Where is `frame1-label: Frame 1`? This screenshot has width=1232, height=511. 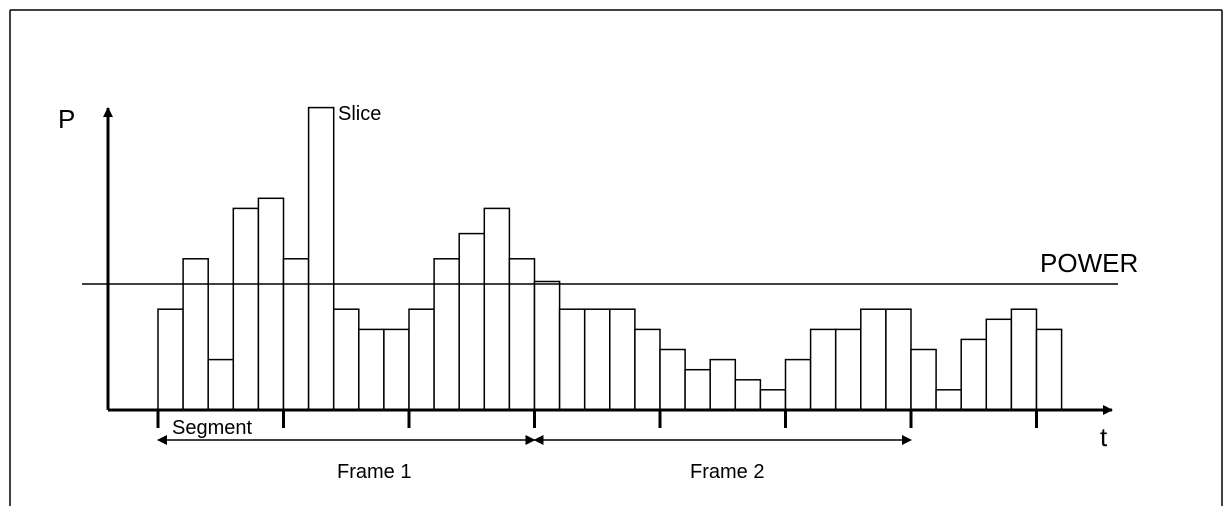 frame1-label: Frame 1 is located at coordinates (374, 472).